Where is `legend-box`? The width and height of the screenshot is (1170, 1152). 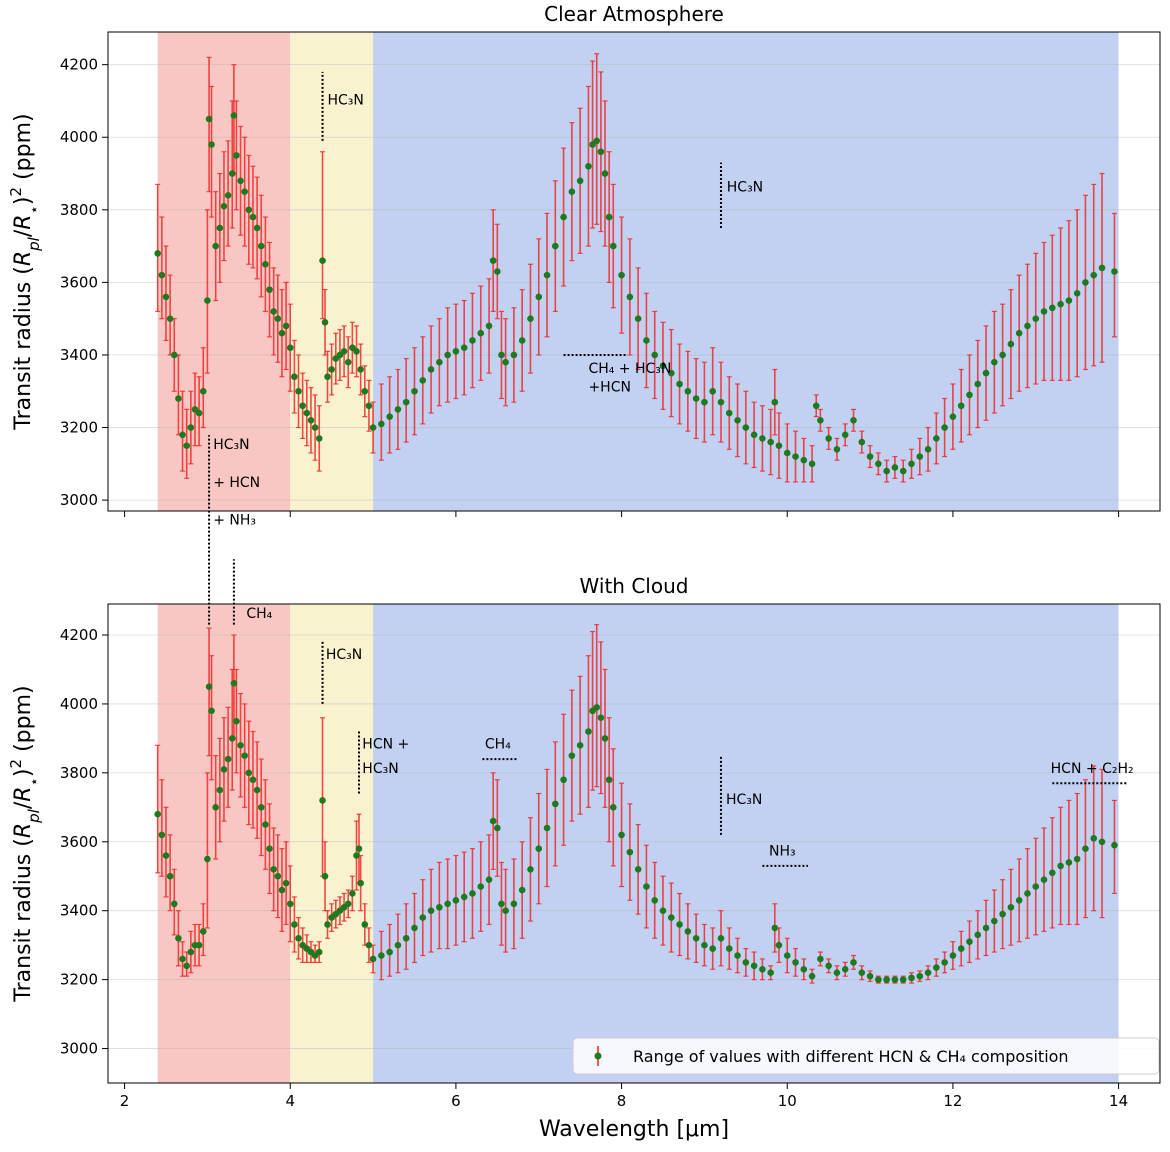
legend-box is located at coordinates (866, 1056).